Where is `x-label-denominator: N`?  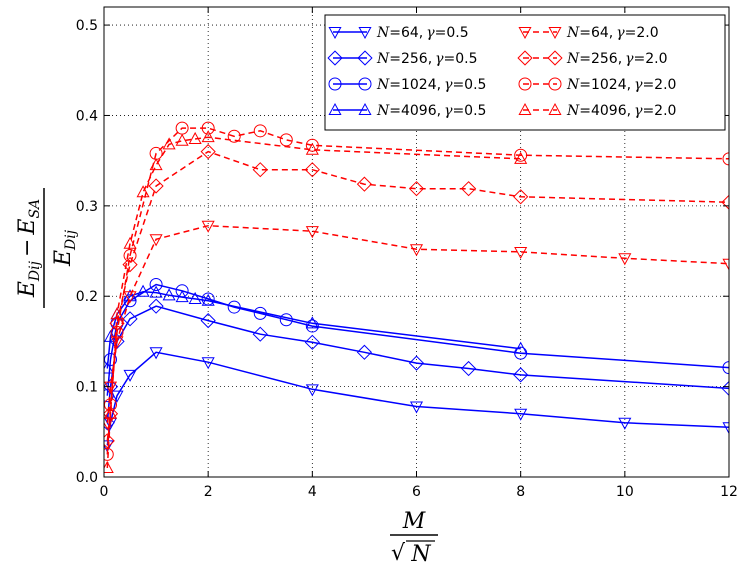
x-label-denominator: N is located at coordinates (420, 554).